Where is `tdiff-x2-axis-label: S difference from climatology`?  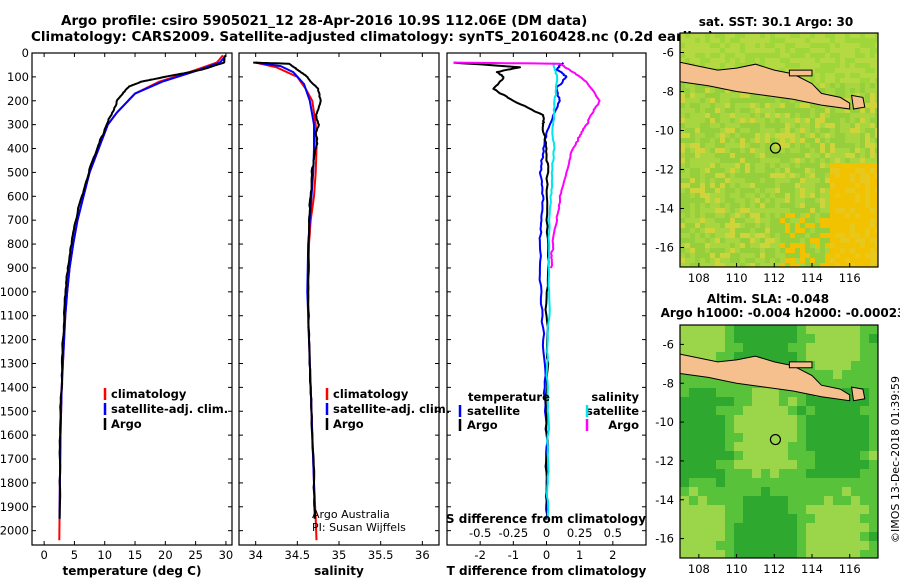
tdiff-x2-axis-label: S difference from climatology is located at coordinates (546, 519).